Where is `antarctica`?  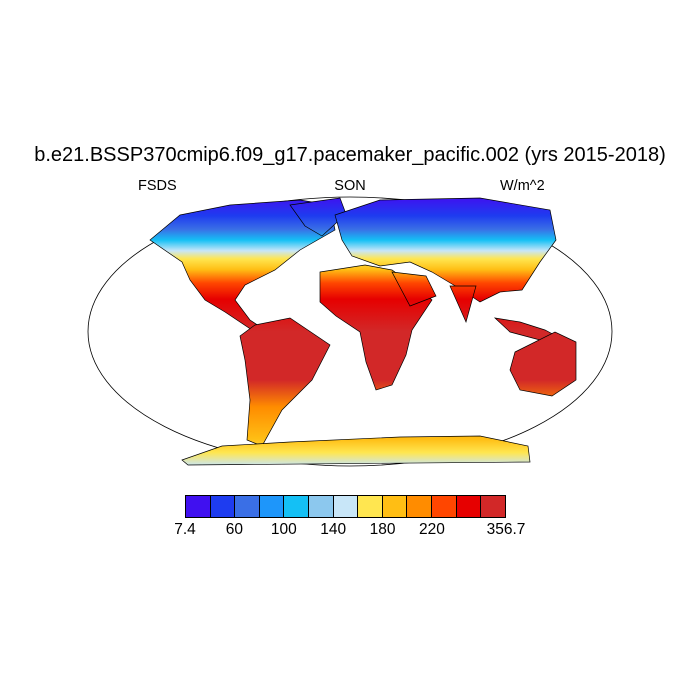 antarctica is located at coordinates (356, 450).